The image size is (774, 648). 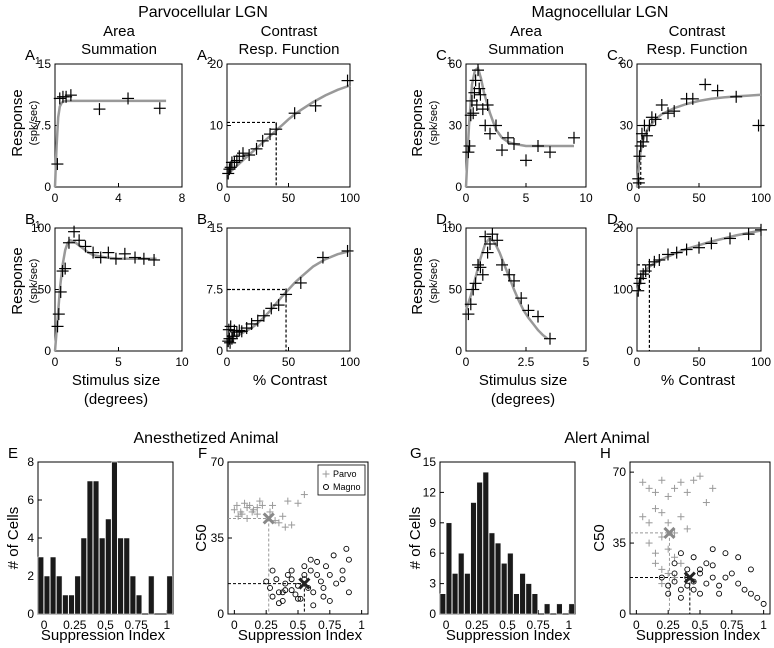 What do you see at coordinates (341, 480) in the screenshot?
I see `legend-box` at bounding box center [341, 480].